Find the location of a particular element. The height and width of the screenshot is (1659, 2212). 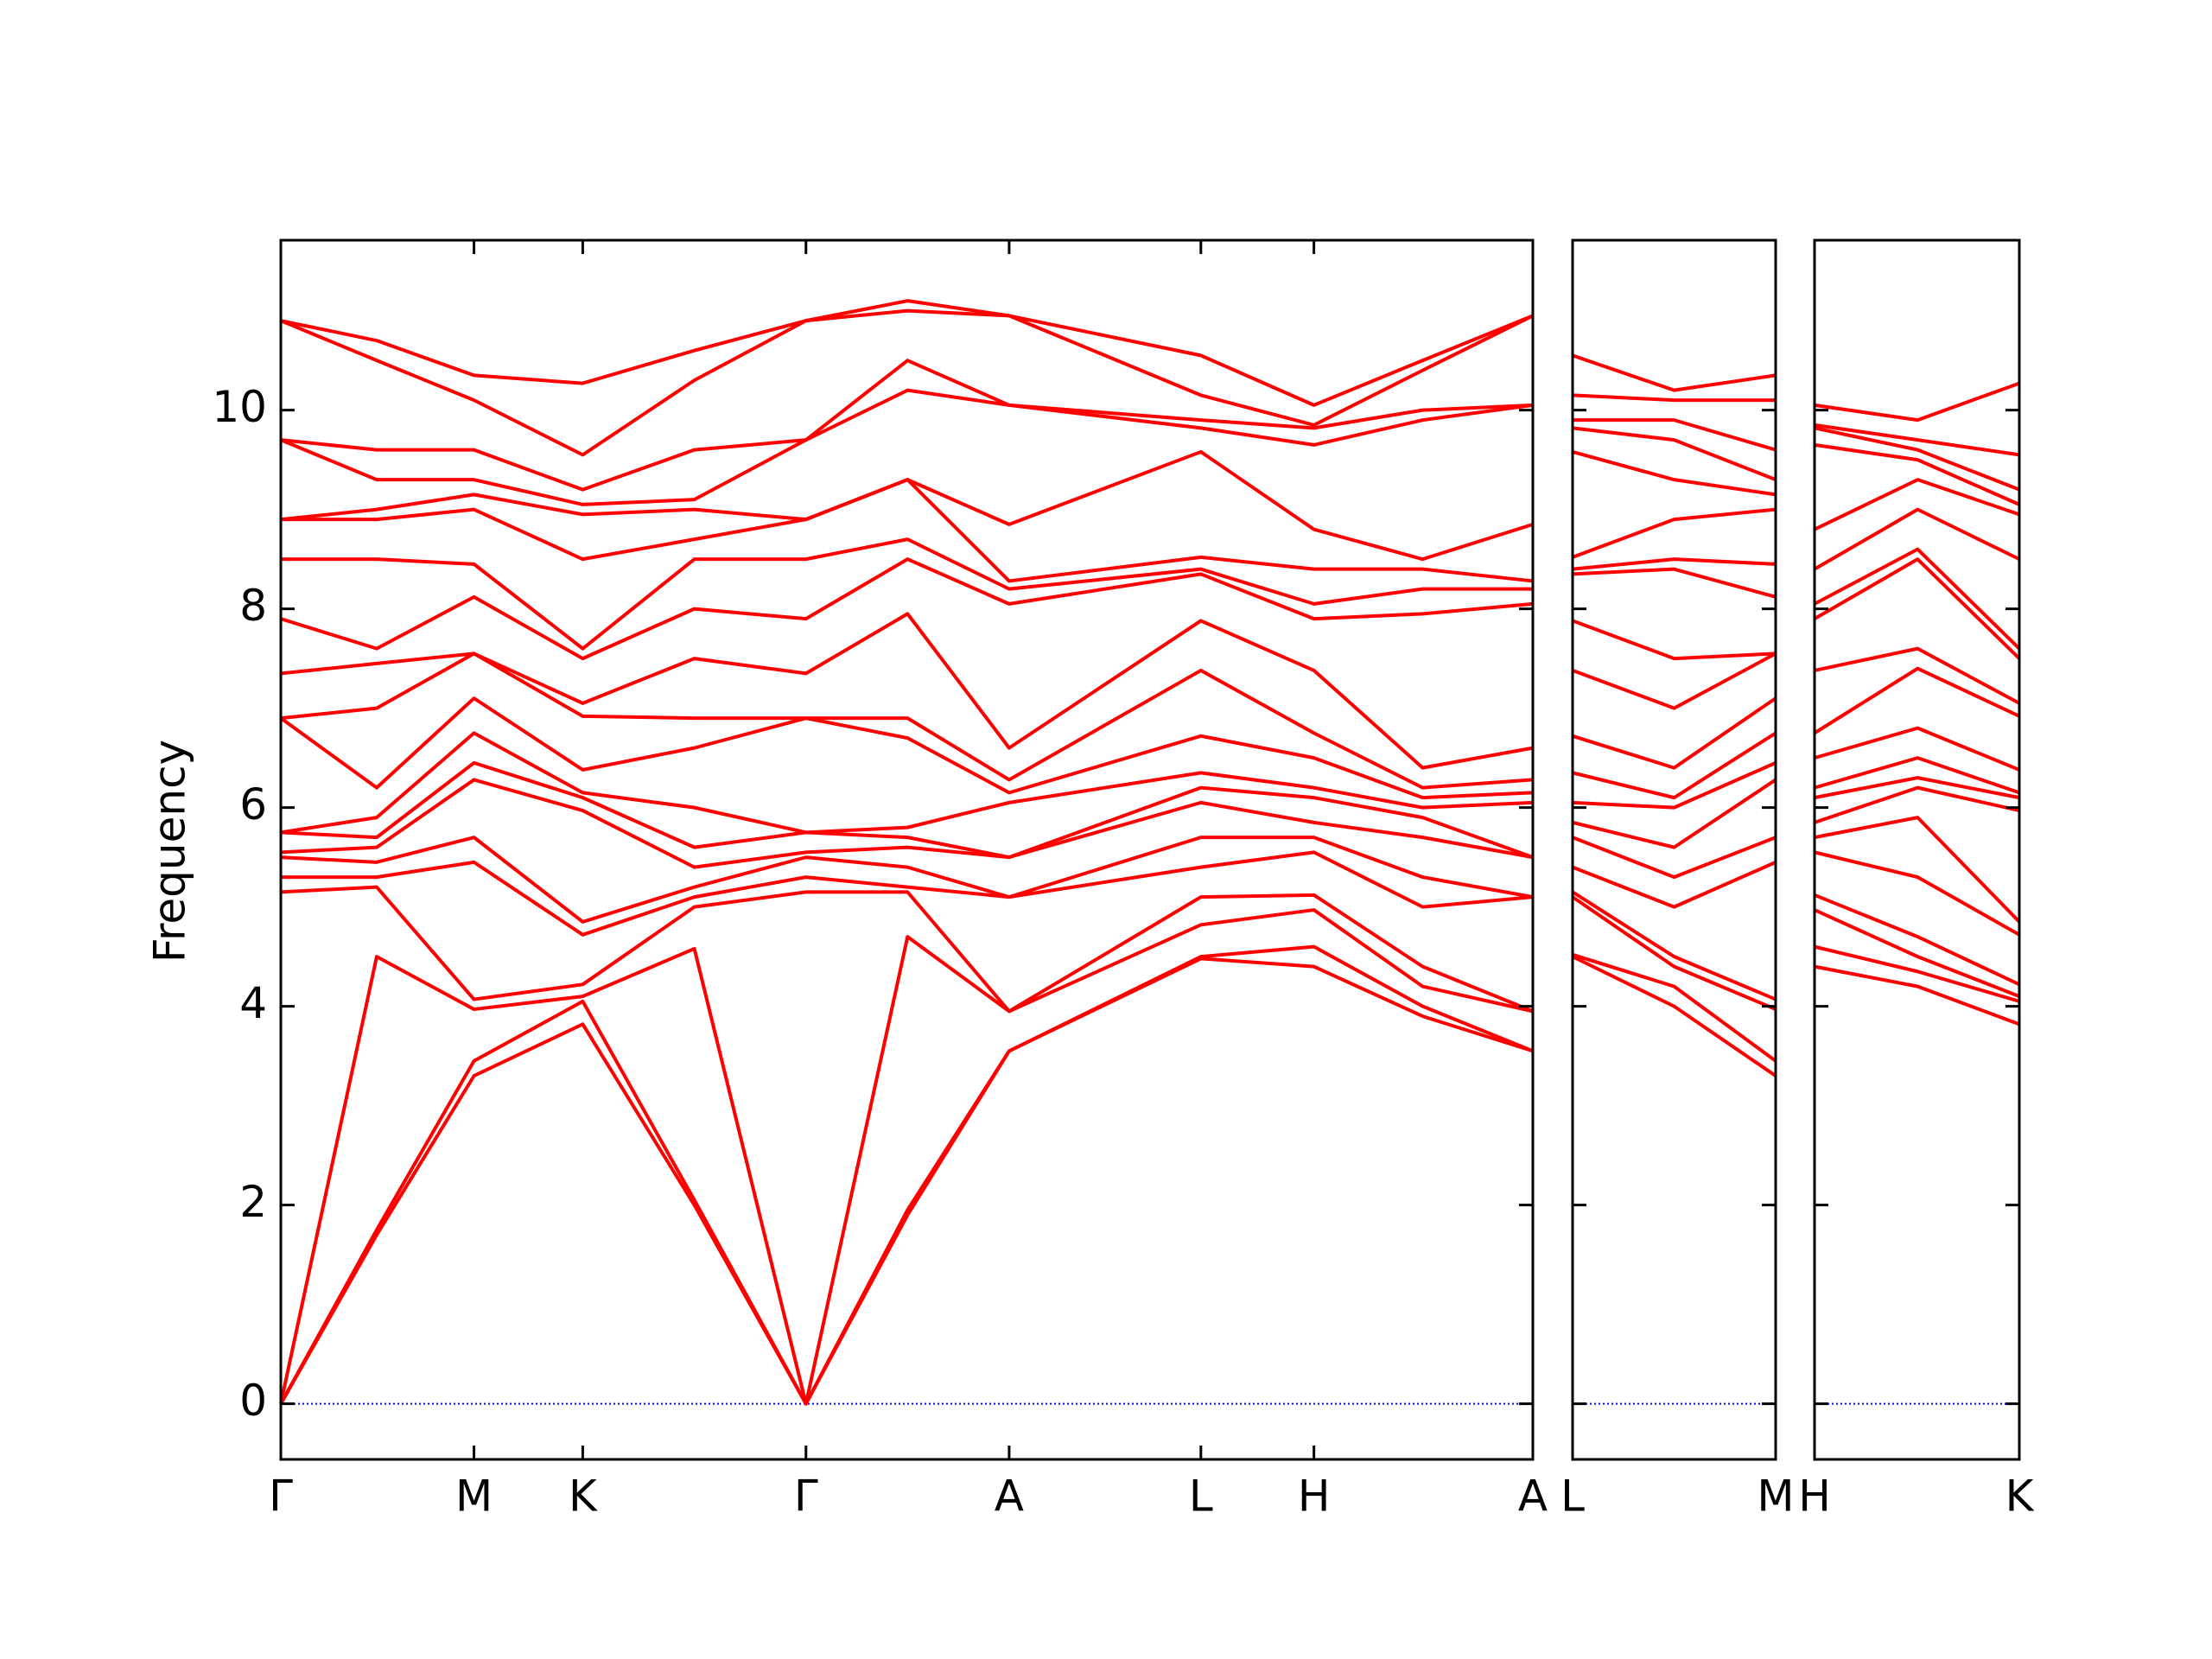

y-tick-label: 4 is located at coordinates (253, 1003).